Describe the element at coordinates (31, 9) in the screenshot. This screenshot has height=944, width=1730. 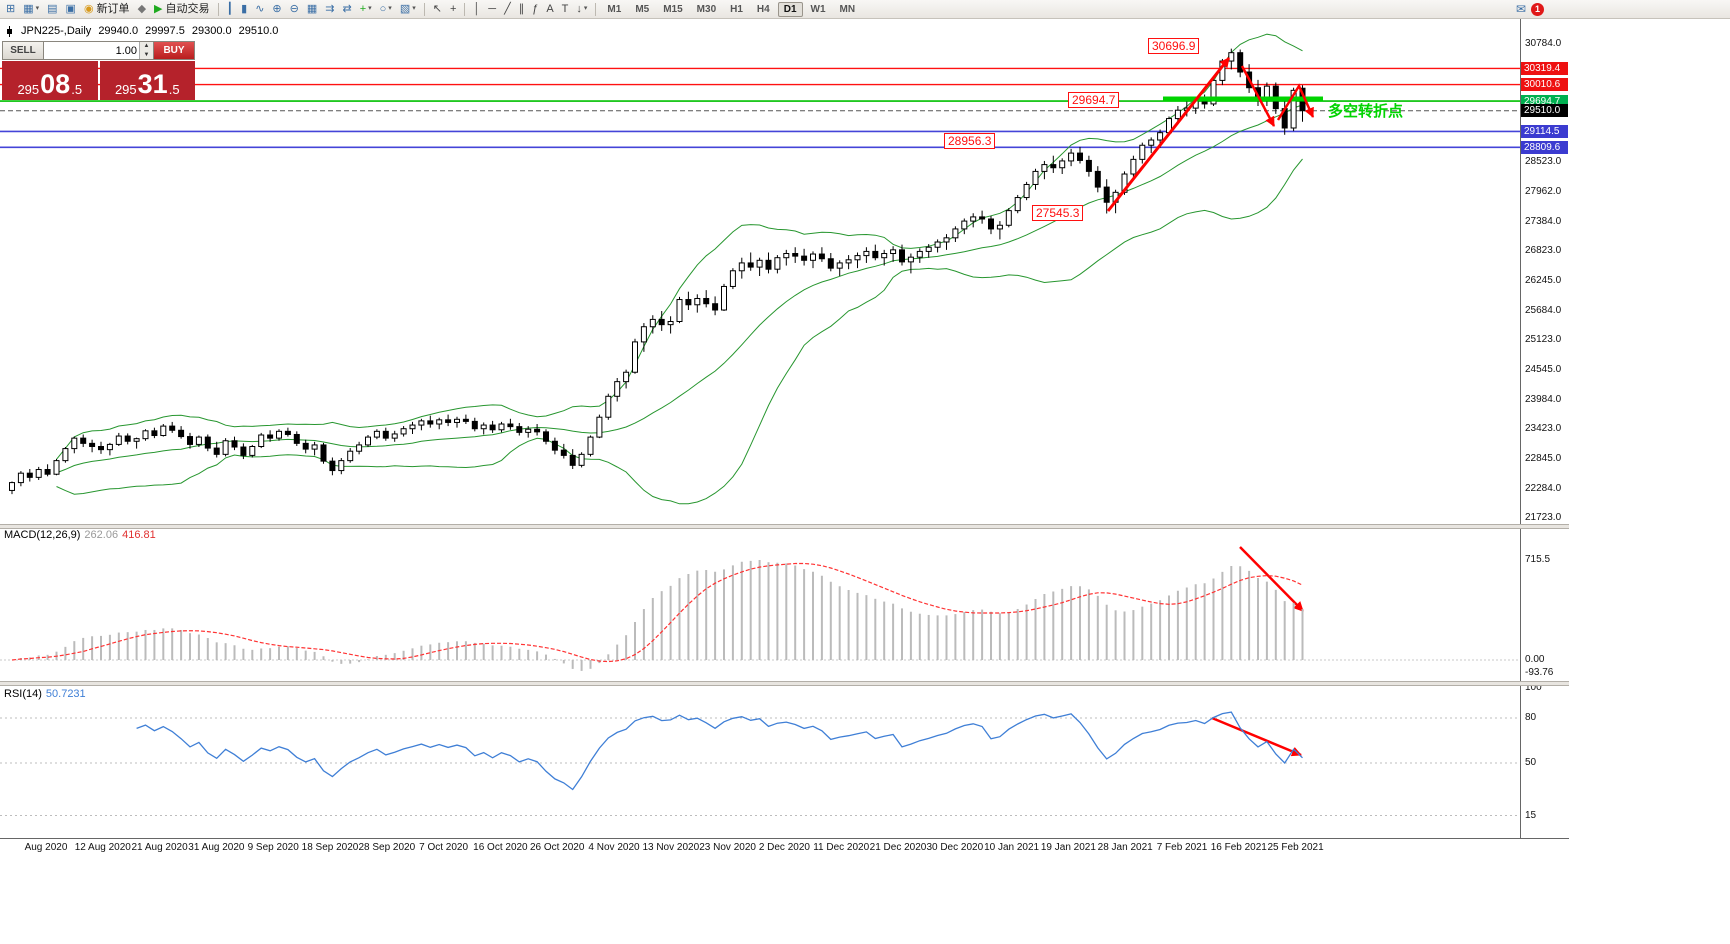
I see `profiles-button: ▦ ▾` at that location.